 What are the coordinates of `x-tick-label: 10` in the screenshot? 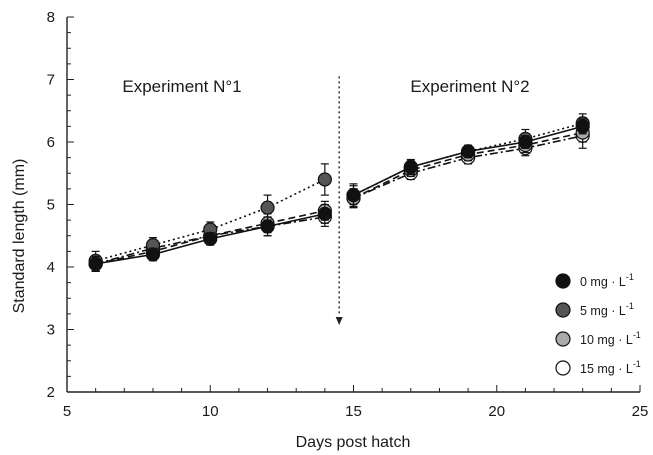 It's located at (210, 411).